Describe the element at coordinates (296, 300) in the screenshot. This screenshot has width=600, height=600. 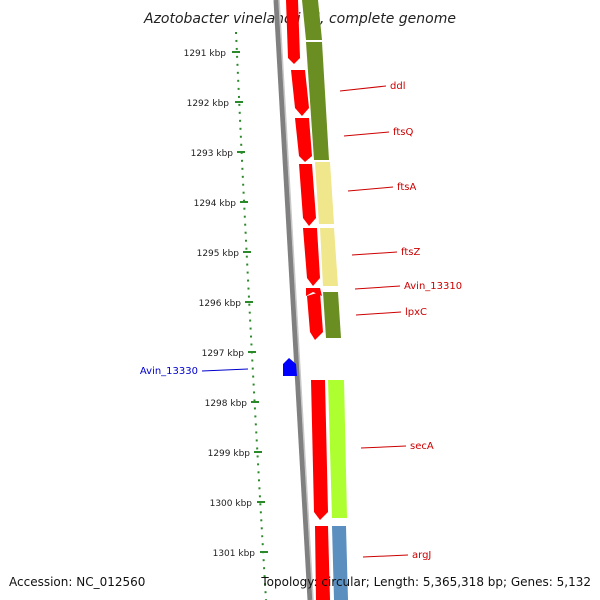
I see `genome-backbone-highlight` at that location.